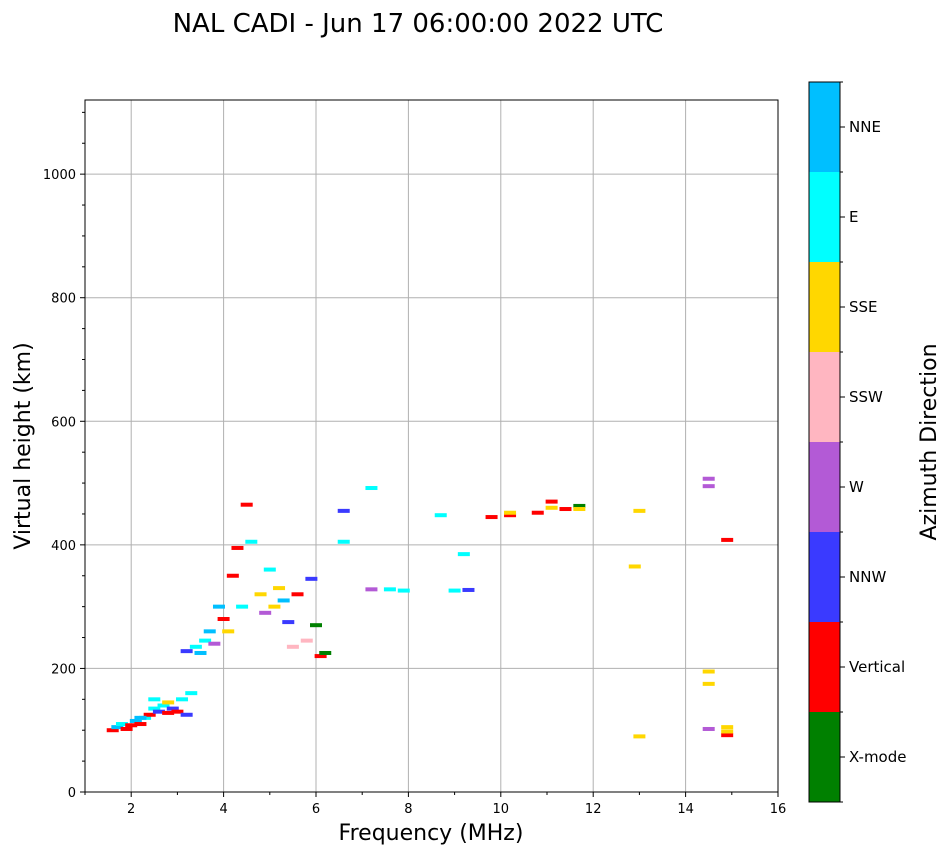  Describe the element at coordinates (59, 175) in the screenshot. I see `y-tick-label: 1000` at that location.